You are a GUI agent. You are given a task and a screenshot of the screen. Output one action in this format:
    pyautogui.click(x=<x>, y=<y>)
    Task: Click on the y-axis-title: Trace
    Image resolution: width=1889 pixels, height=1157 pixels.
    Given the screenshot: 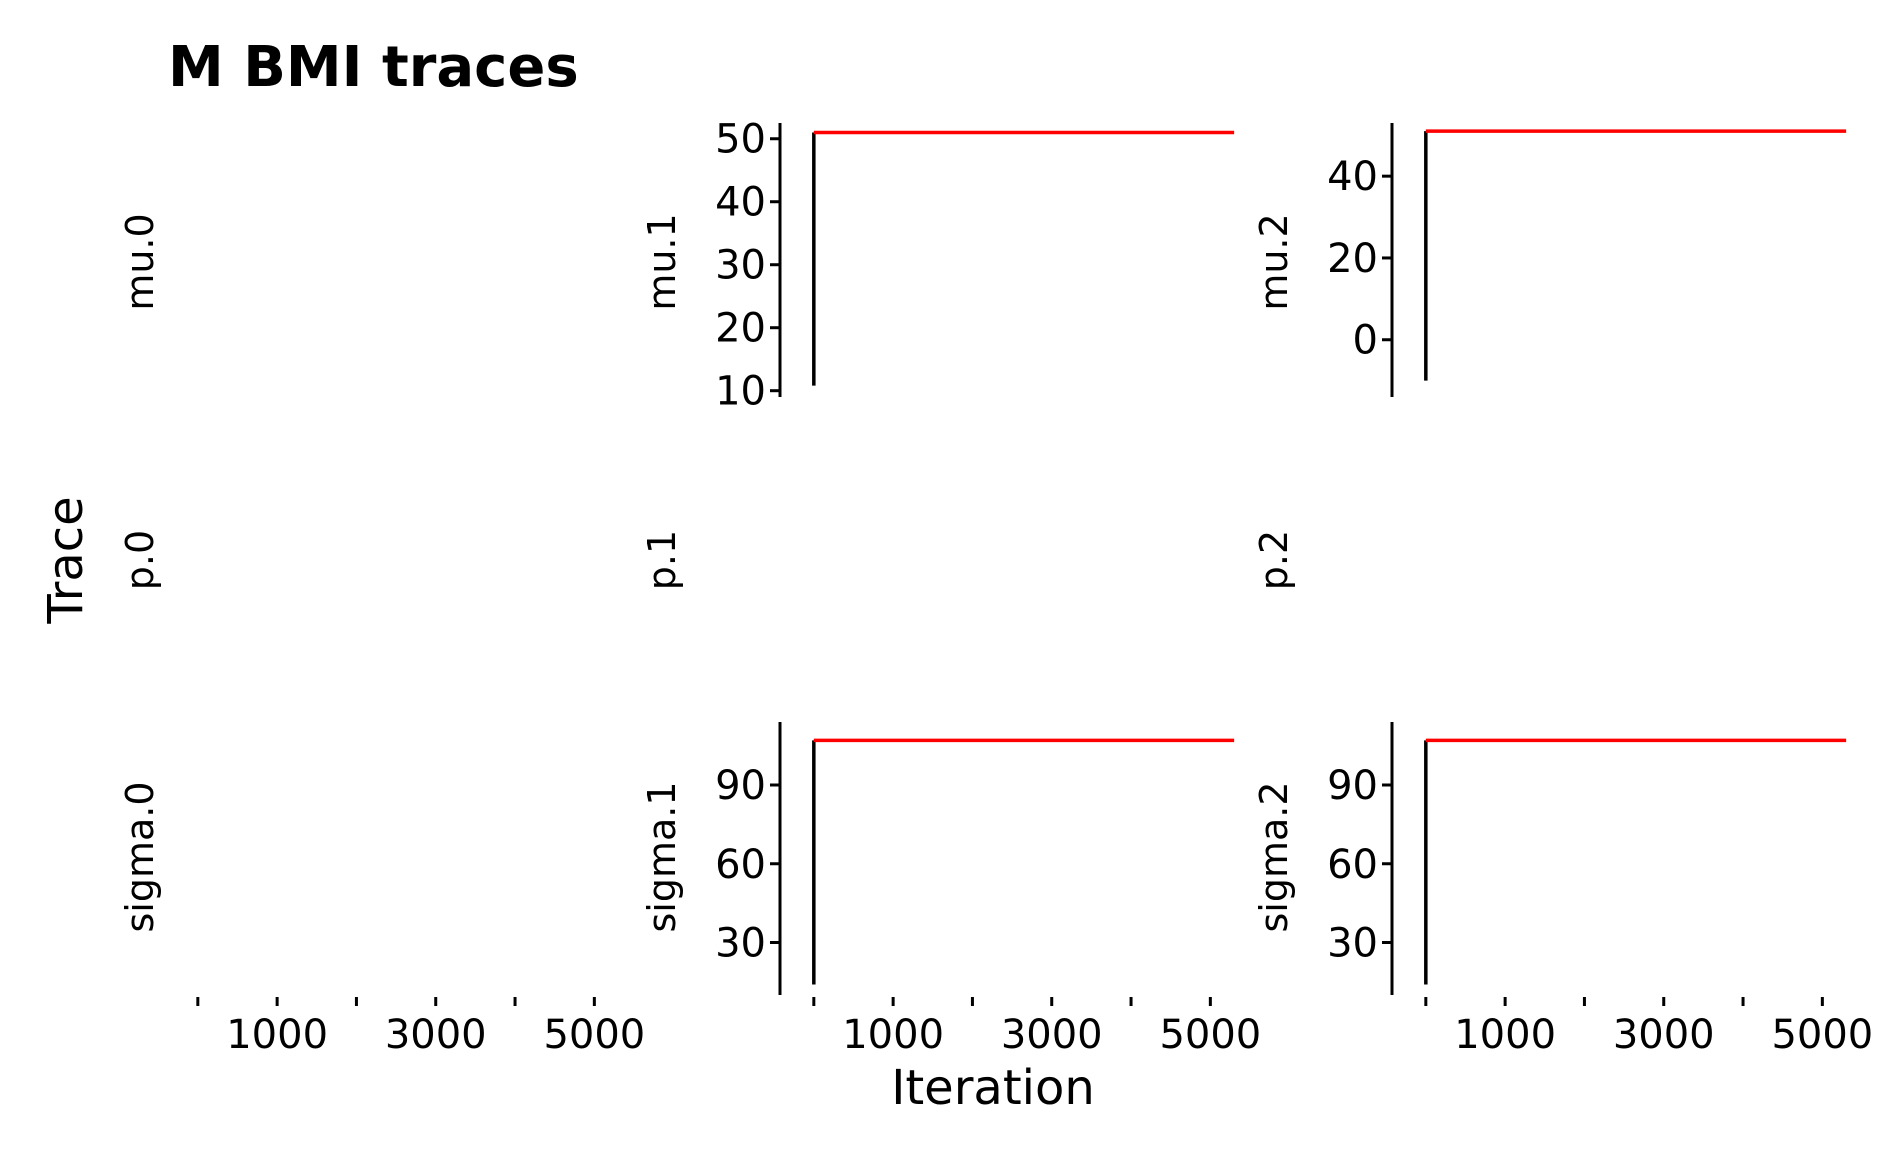 What is the action you would take?
    pyautogui.click(x=66, y=560)
    